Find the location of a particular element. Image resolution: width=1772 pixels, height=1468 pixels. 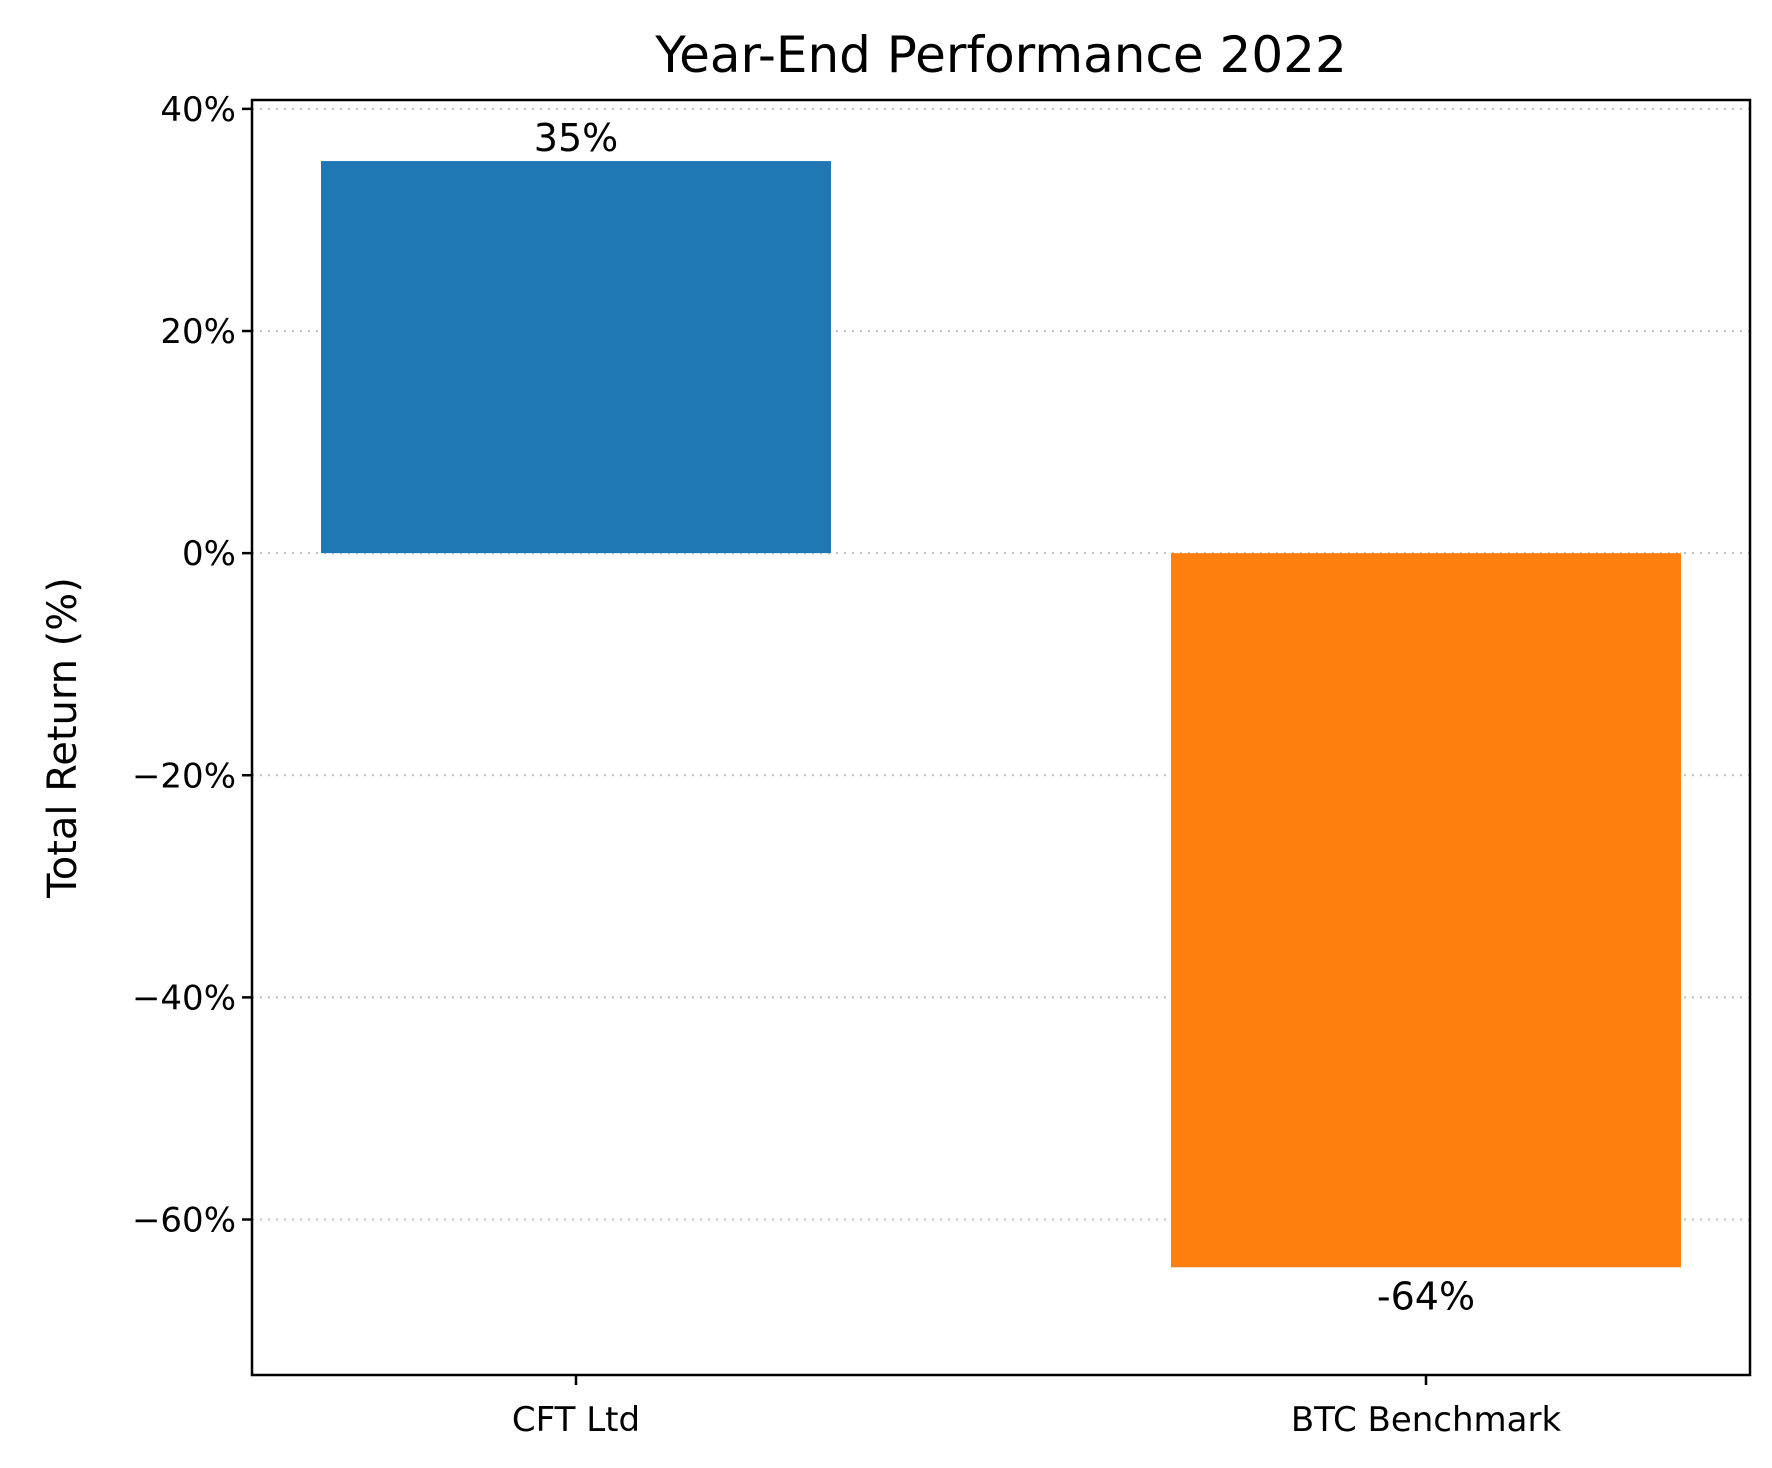

x-tick-label: BTC Benchmark is located at coordinates (1426, 1420).